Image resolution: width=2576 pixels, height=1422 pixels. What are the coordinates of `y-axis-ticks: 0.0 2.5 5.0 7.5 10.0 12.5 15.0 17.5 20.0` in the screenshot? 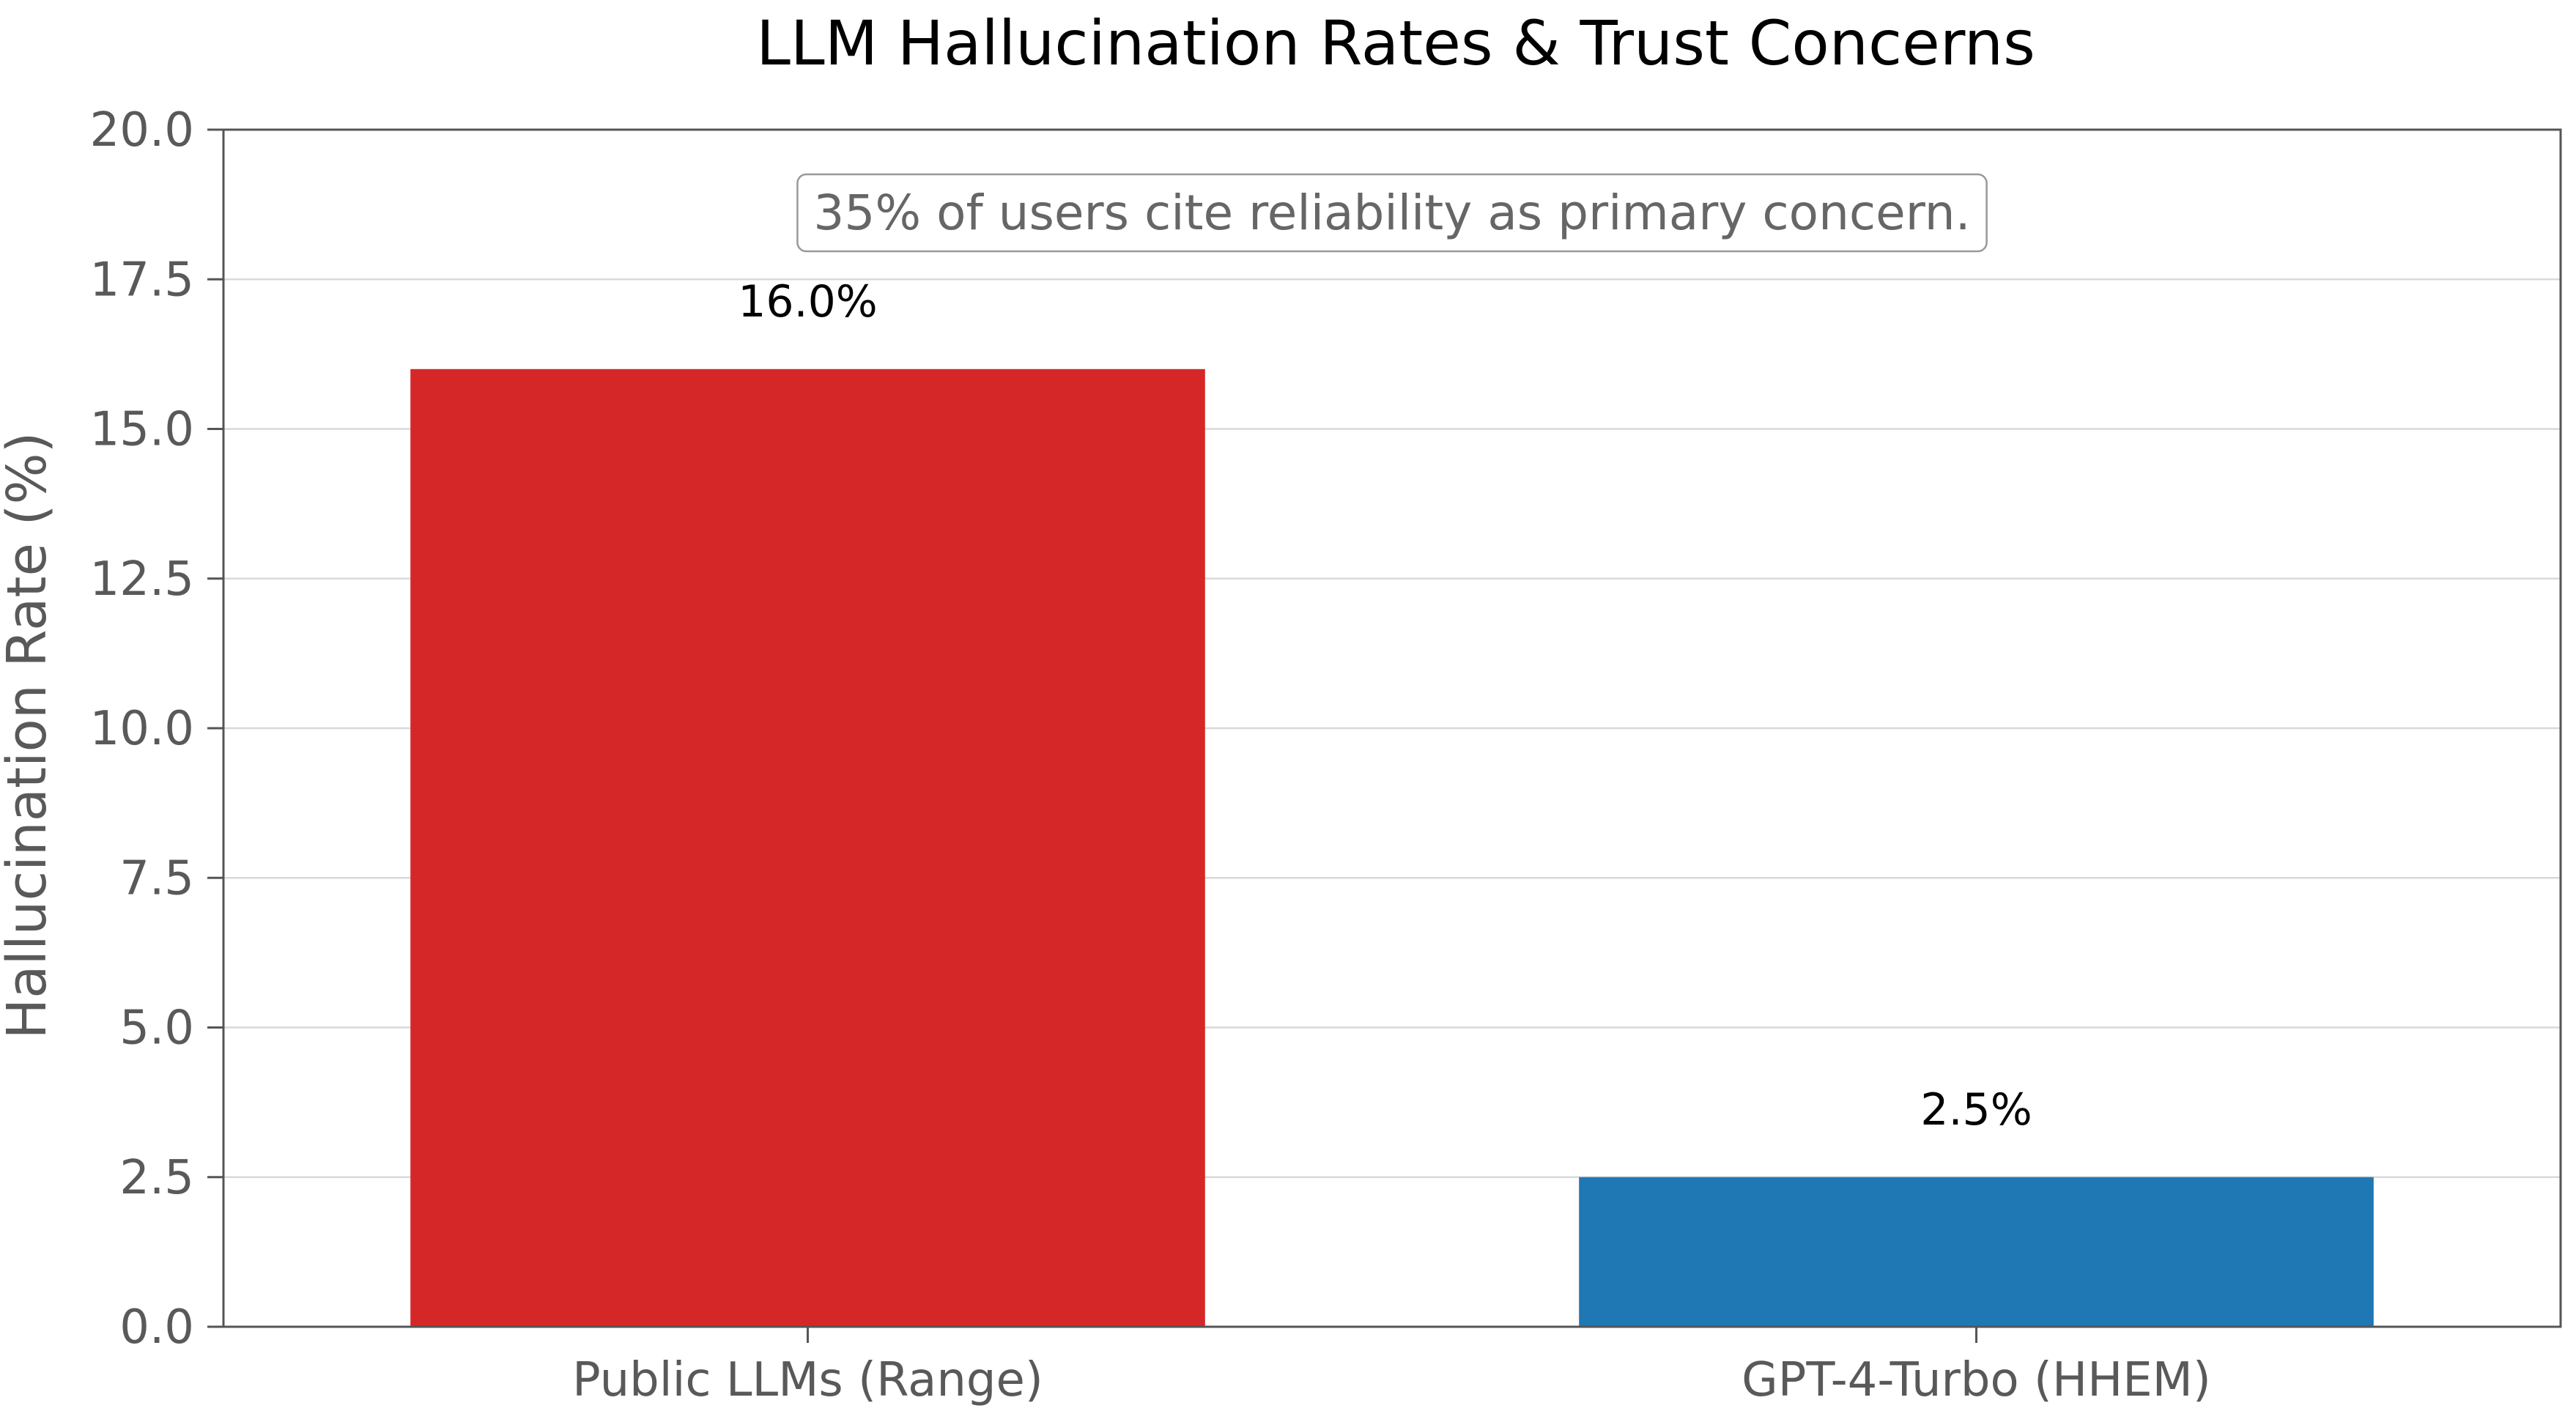 It's located at (156, 729).